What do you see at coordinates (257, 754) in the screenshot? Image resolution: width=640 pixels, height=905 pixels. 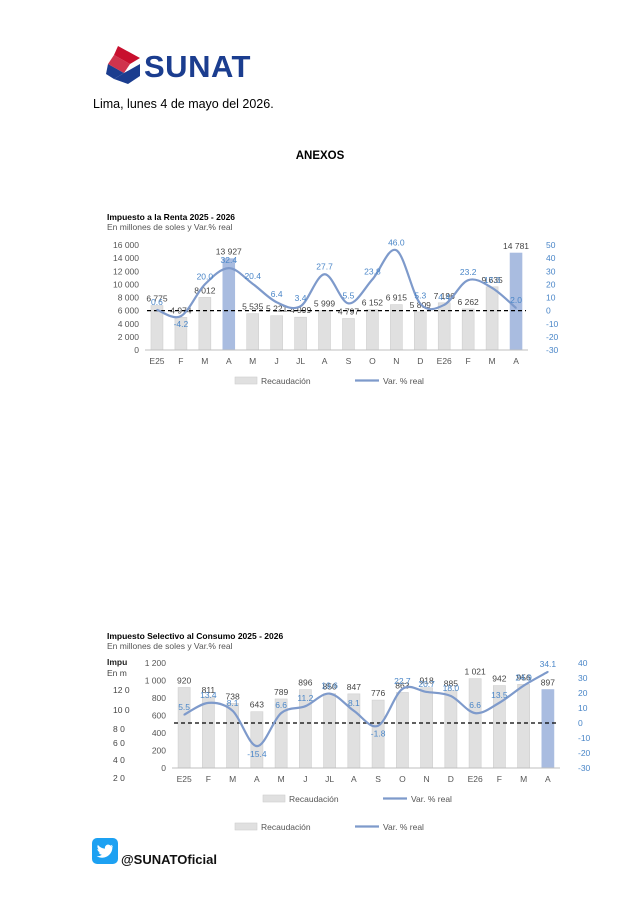 I see `chart2-var-label: -15.4` at bounding box center [257, 754].